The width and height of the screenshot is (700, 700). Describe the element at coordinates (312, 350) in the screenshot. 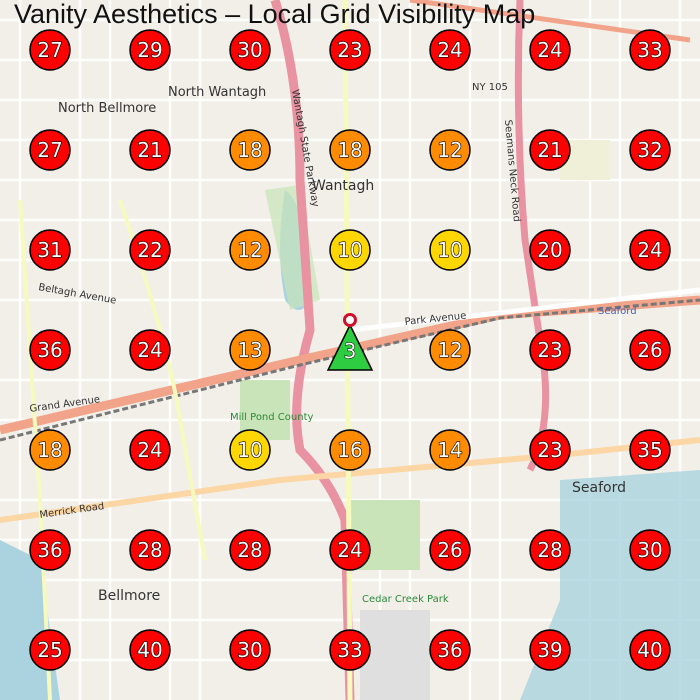

I see `wantagh-state-parkway` at that location.